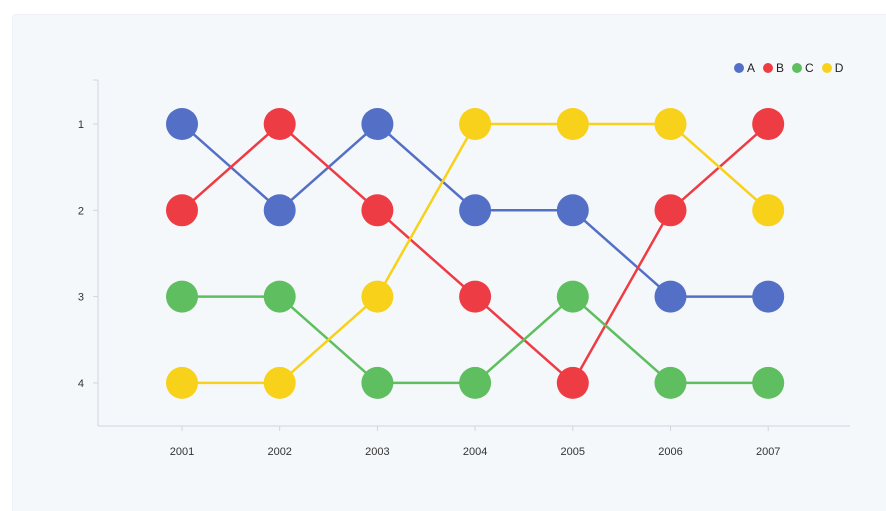 The width and height of the screenshot is (886, 511). I want to click on legend-label: C, so click(809, 68).